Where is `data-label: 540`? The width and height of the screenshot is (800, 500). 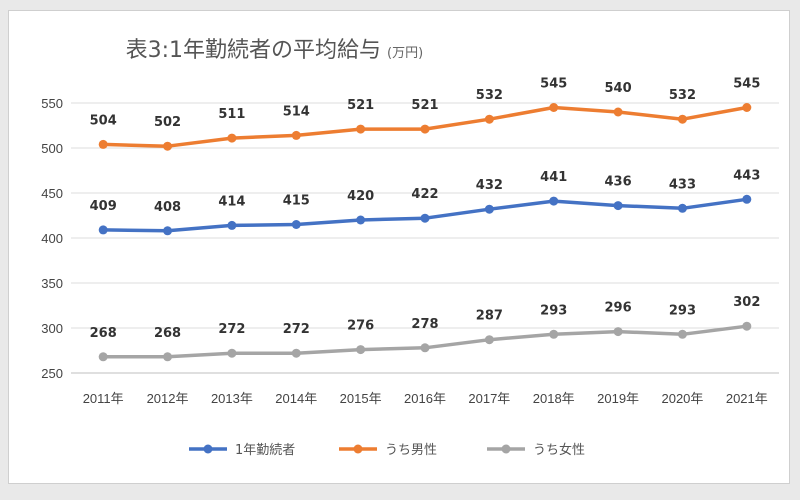
data-label: 540 is located at coordinates (618, 88).